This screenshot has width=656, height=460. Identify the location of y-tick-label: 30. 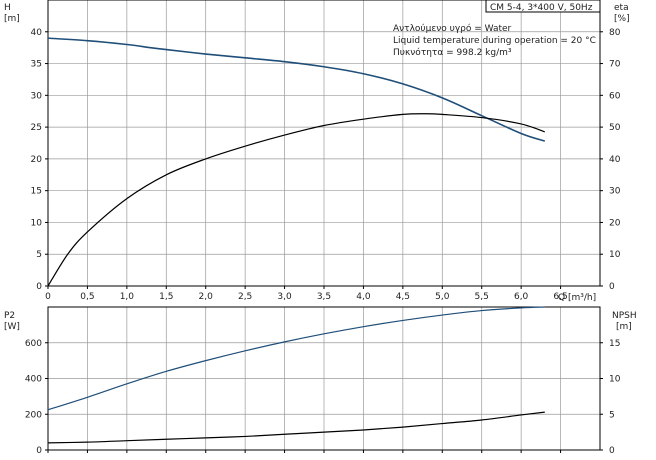
(37, 96).